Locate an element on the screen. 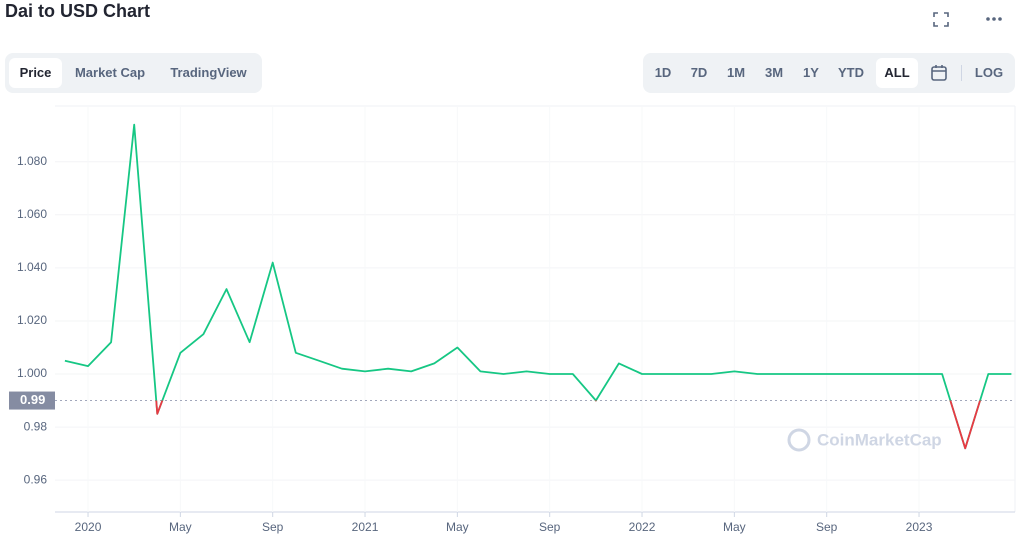  y-tick-label: 1.000 is located at coordinates (32, 373).